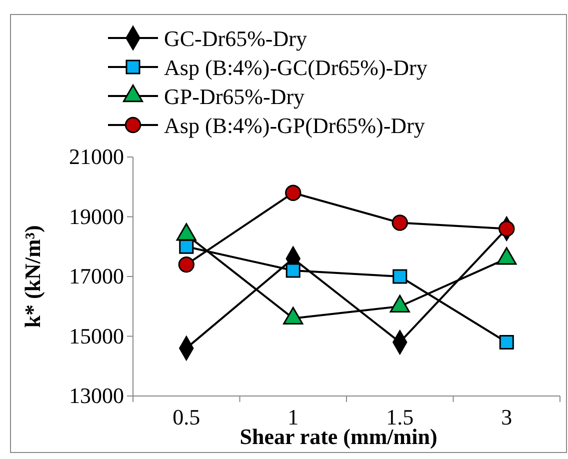 This screenshot has width=568, height=459. What do you see at coordinates (96, 276) in the screenshot?
I see `y-tick-label: 17000` at bounding box center [96, 276].